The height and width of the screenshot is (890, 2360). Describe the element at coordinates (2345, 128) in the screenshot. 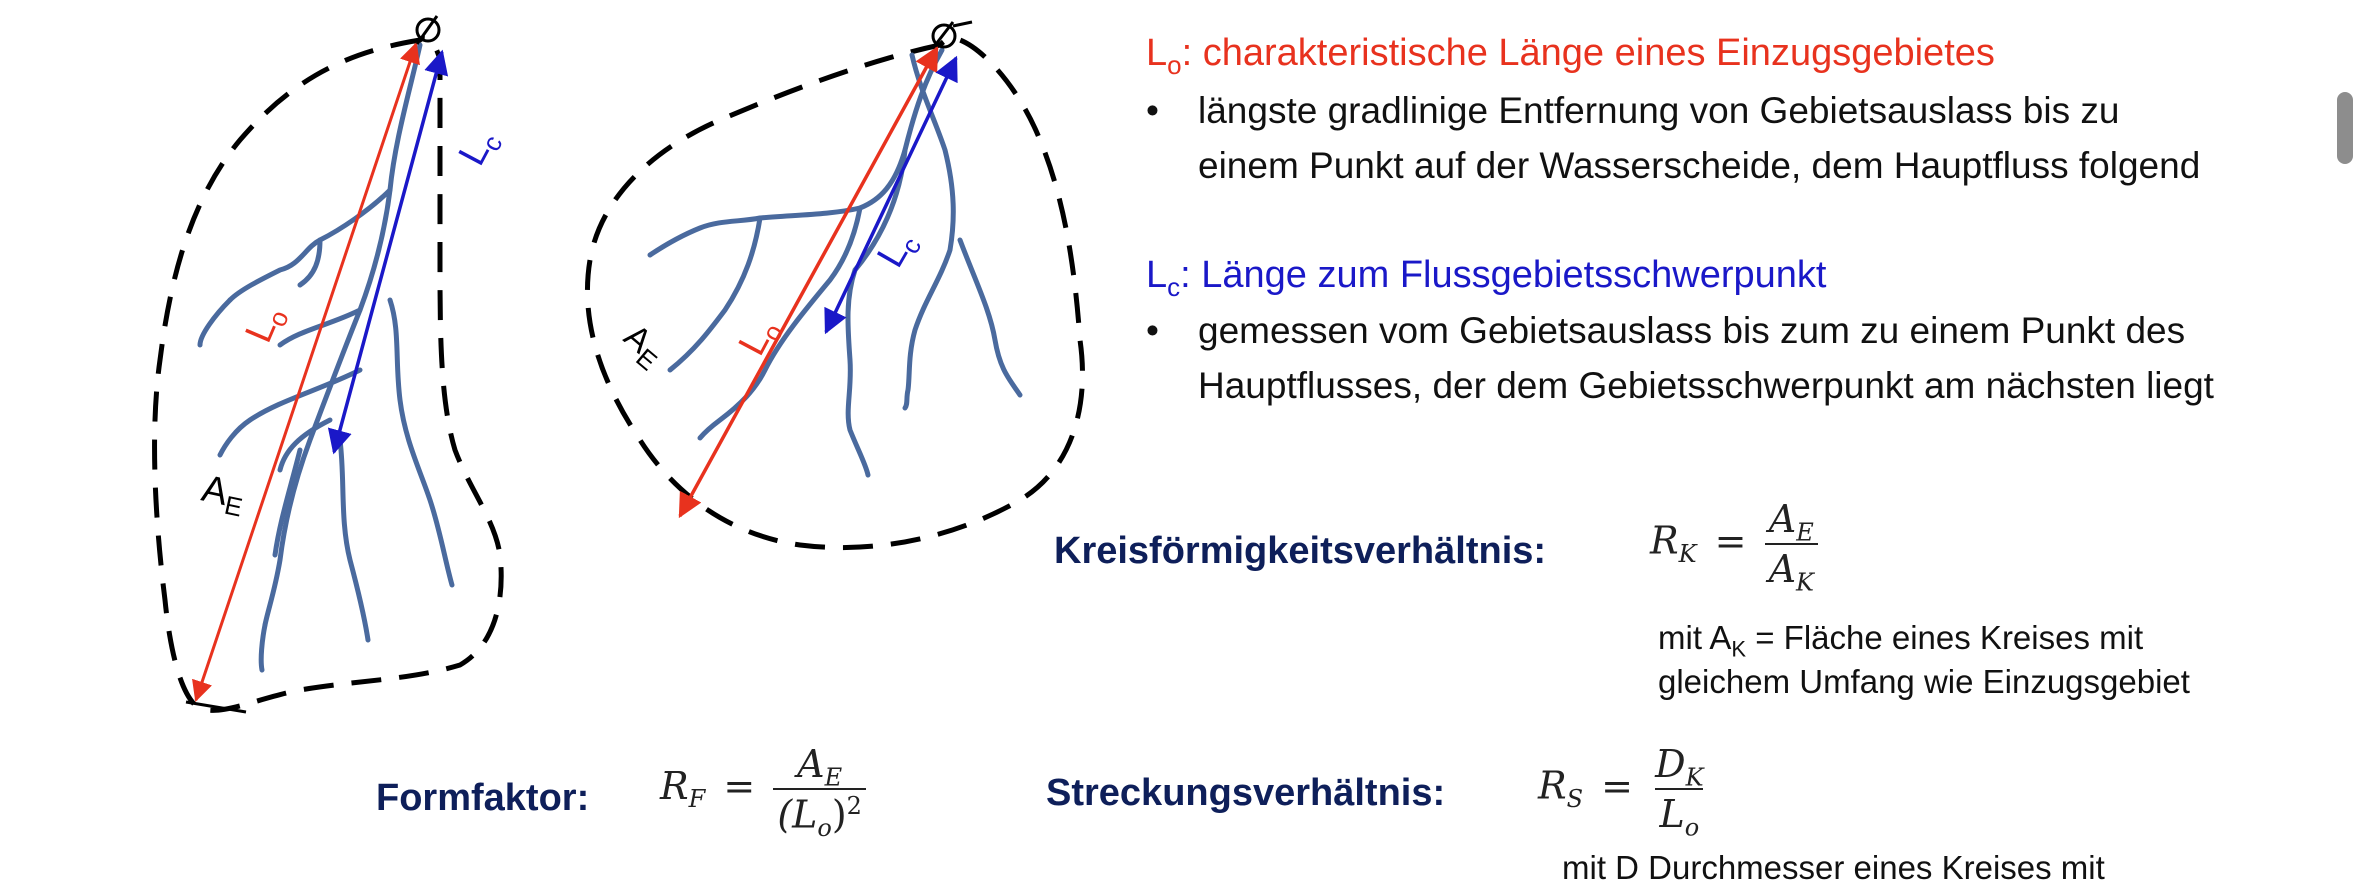

I see `vertical-scrollbar` at that location.